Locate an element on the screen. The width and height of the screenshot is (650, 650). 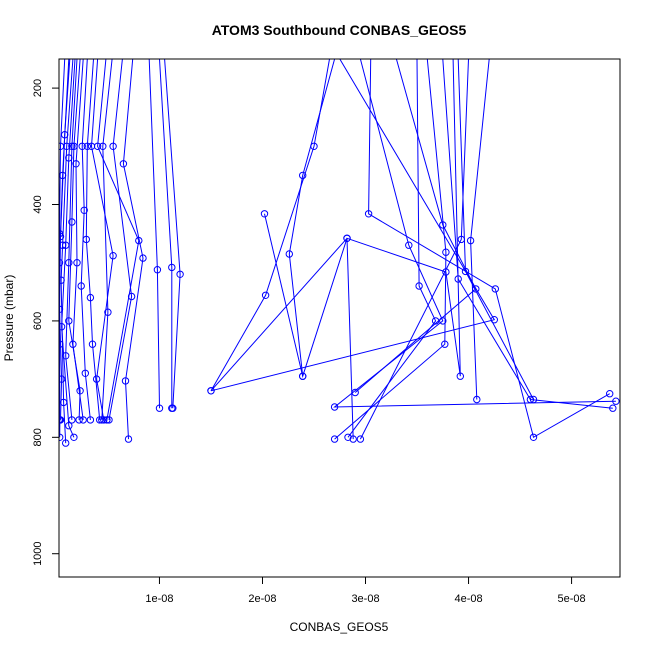
x-tick-label: 1e-08 is located at coordinates (159, 599).